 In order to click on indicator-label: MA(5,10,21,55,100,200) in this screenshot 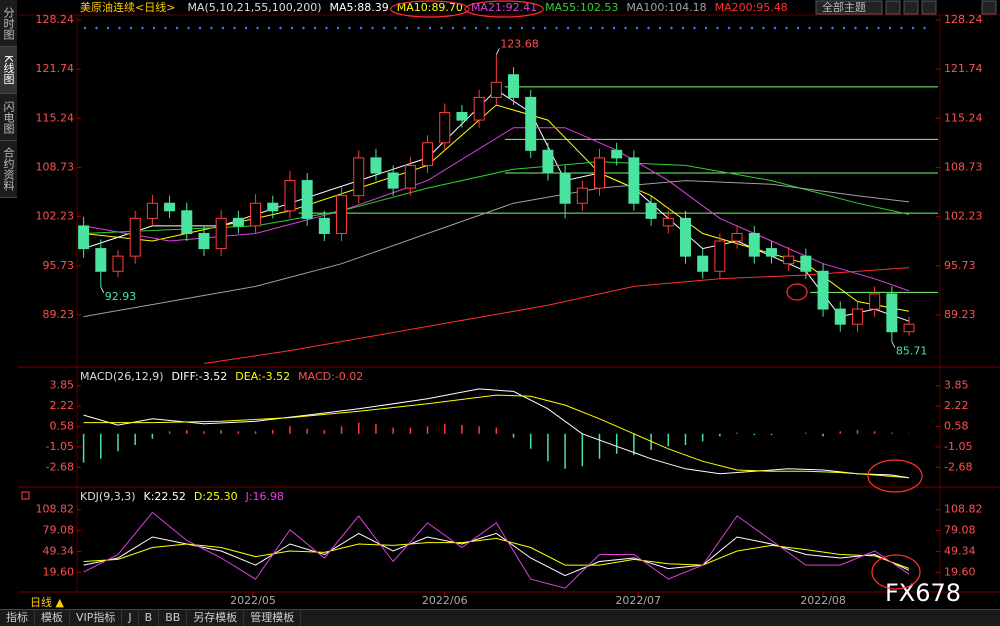, I will do `click(254, 7)`.